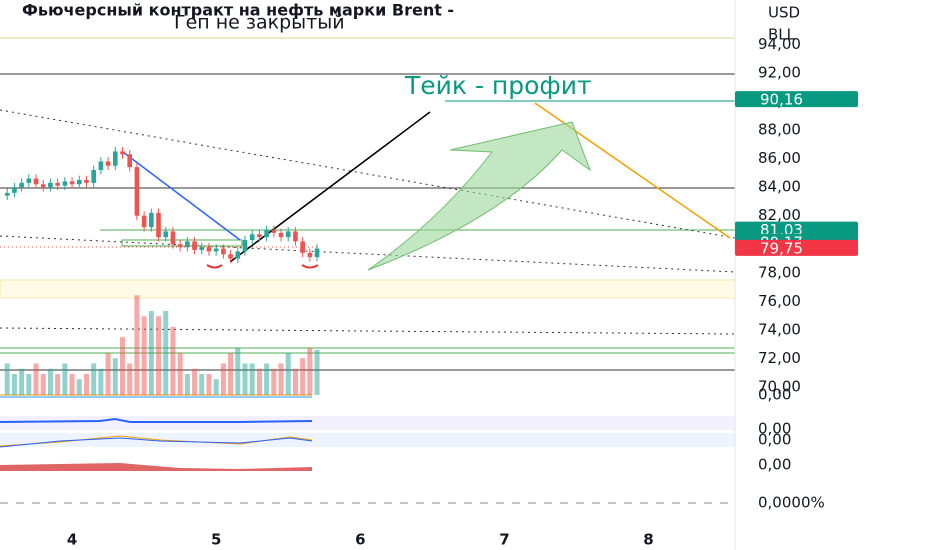  What do you see at coordinates (259, 23) in the screenshot?
I see `annotation: Геп не закрытый` at bounding box center [259, 23].